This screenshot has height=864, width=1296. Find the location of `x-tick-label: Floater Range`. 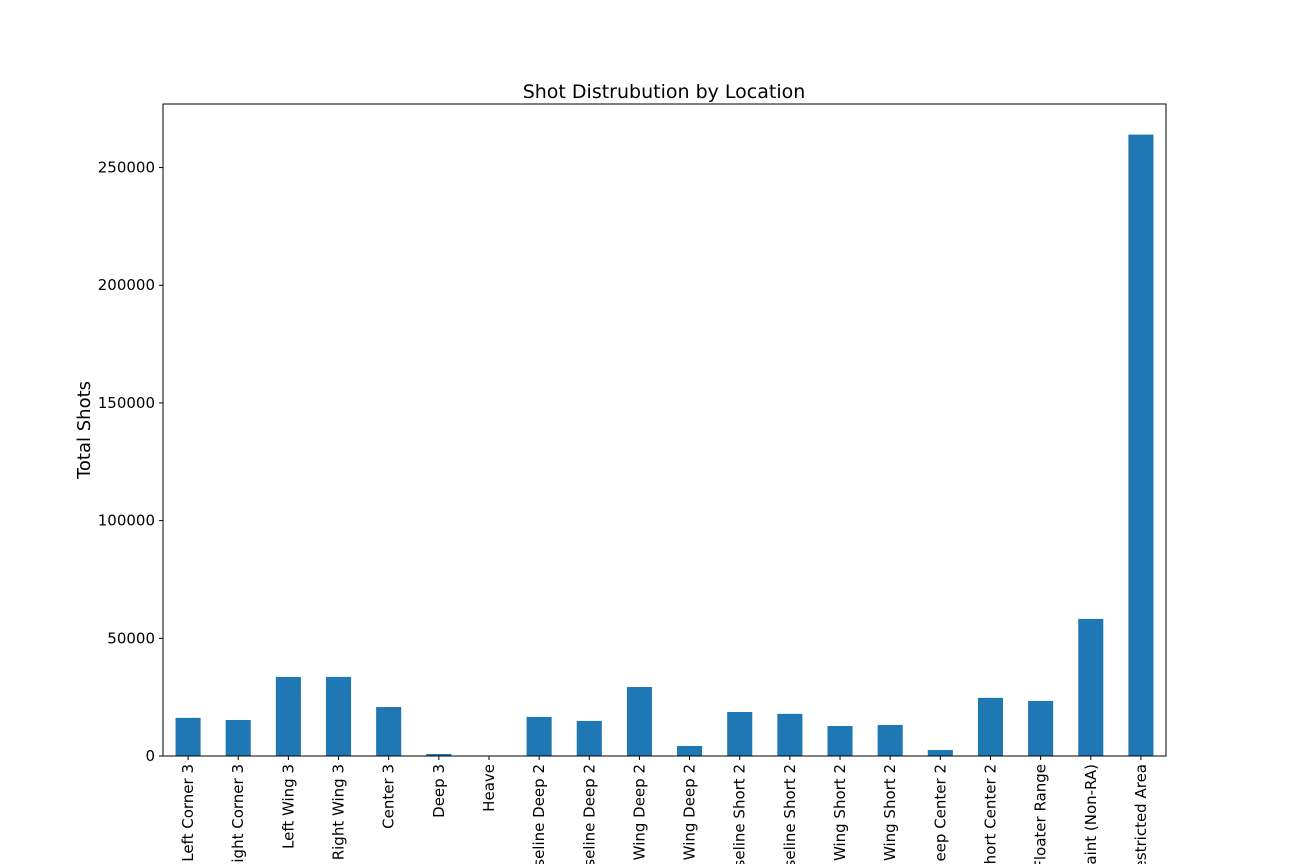

x-tick-label: Floater Range is located at coordinates (1041, 814).